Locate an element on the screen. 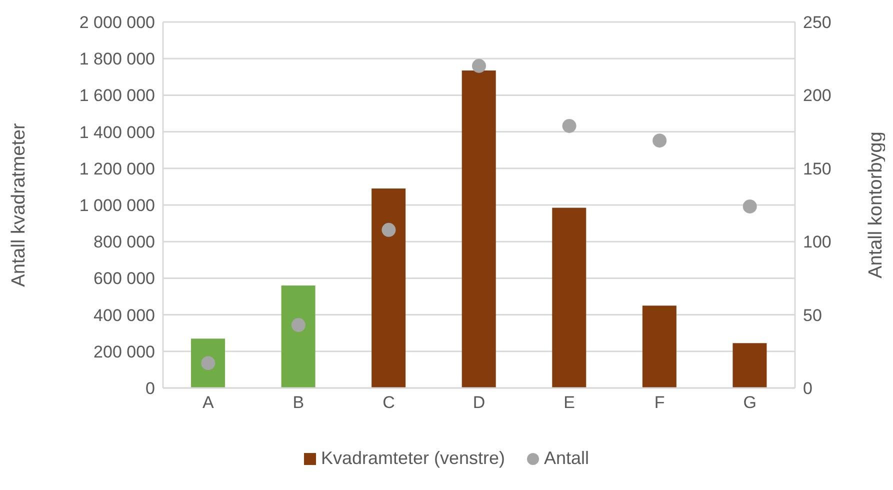 Image resolution: width=893 pixels, height=490 pixels. y2-tick-label: 150 is located at coordinates (817, 168).